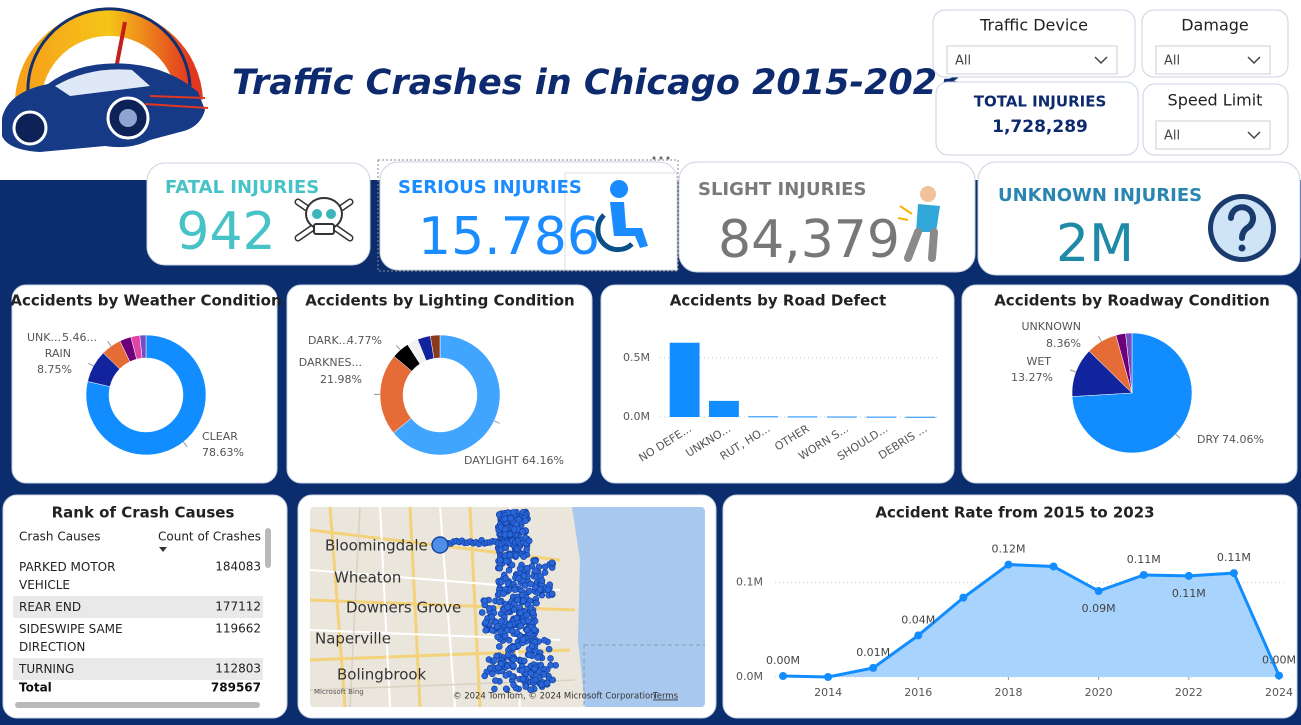  What do you see at coordinates (403, 608) in the screenshot?
I see `map-place: Downers Grove` at bounding box center [403, 608].